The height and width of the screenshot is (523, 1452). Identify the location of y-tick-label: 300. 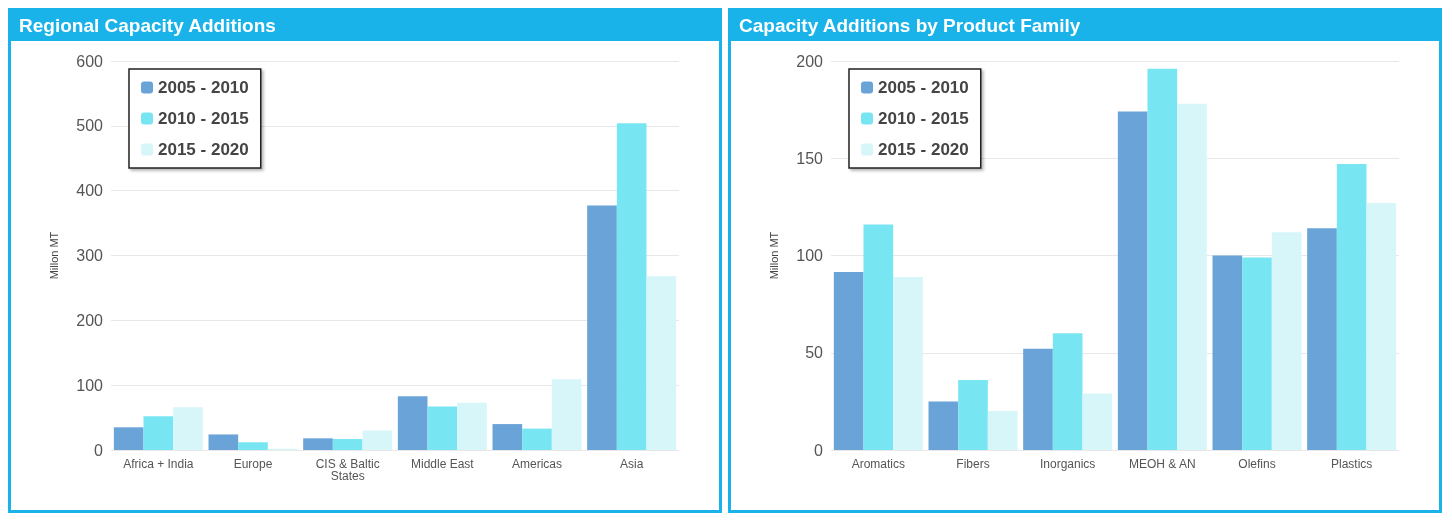
(90, 255).